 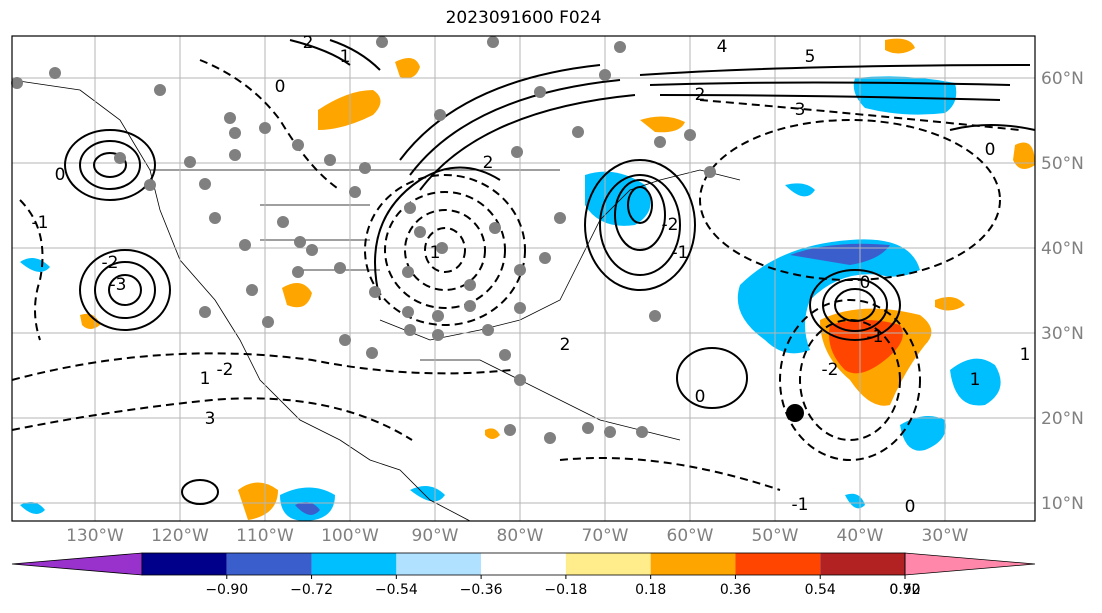 I want to click on longitude-label: 60°W, so click(x=690, y=536).